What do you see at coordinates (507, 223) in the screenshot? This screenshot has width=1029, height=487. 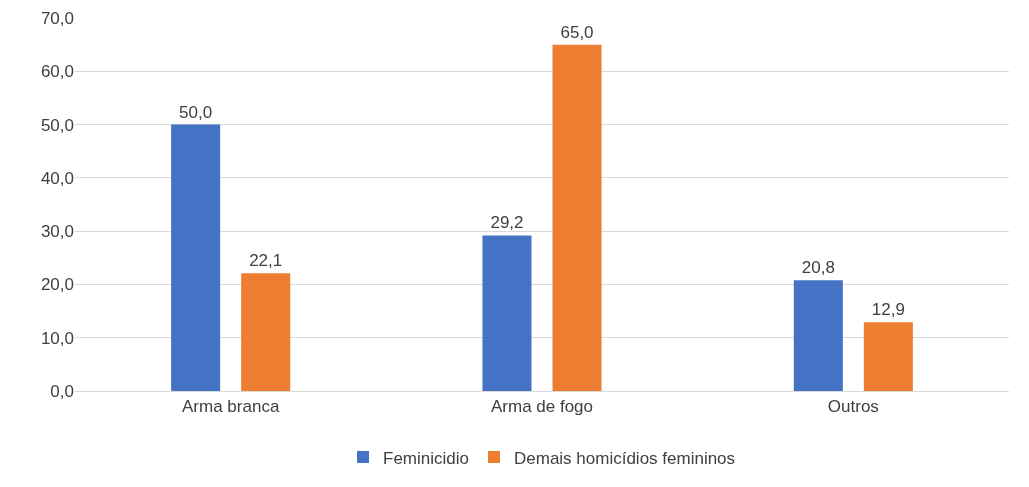 I see `data-label: 29,2` at bounding box center [507, 223].